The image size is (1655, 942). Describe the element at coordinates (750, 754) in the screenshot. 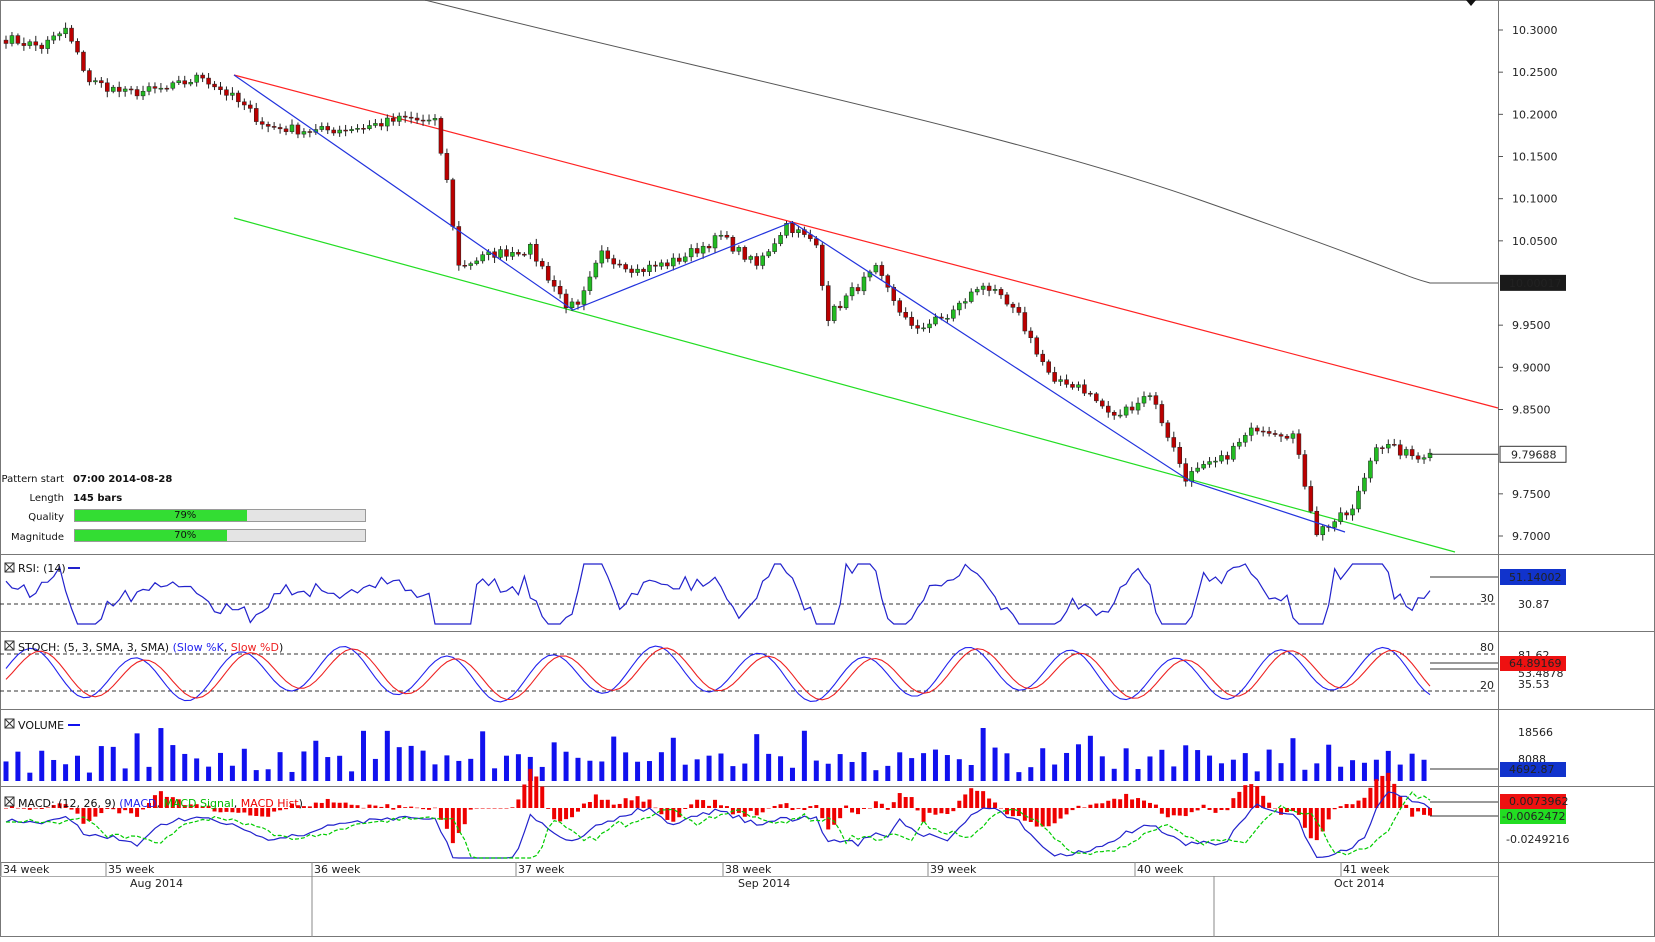

I see `volume-pane` at that location.